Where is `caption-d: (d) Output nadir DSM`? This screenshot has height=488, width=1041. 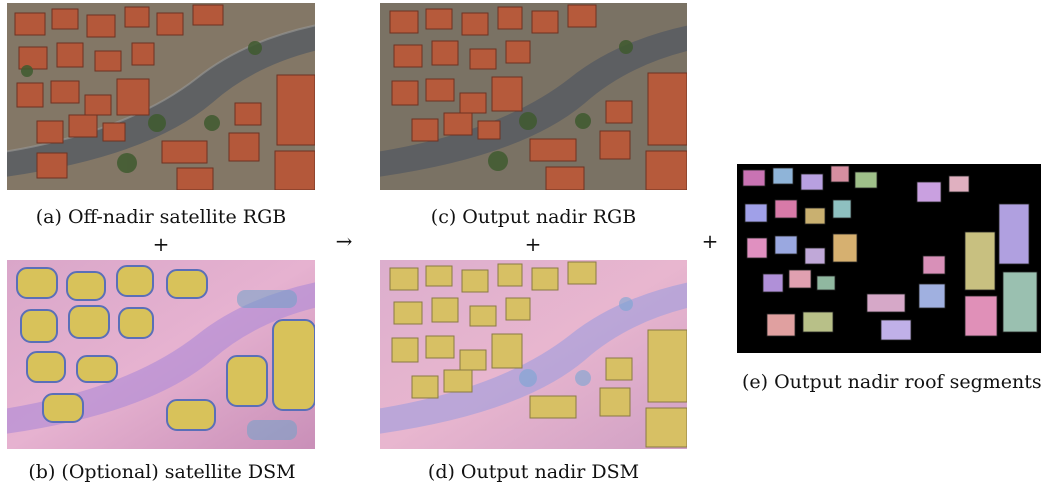 caption-d: (d) Output nadir DSM is located at coordinates (533, 472).